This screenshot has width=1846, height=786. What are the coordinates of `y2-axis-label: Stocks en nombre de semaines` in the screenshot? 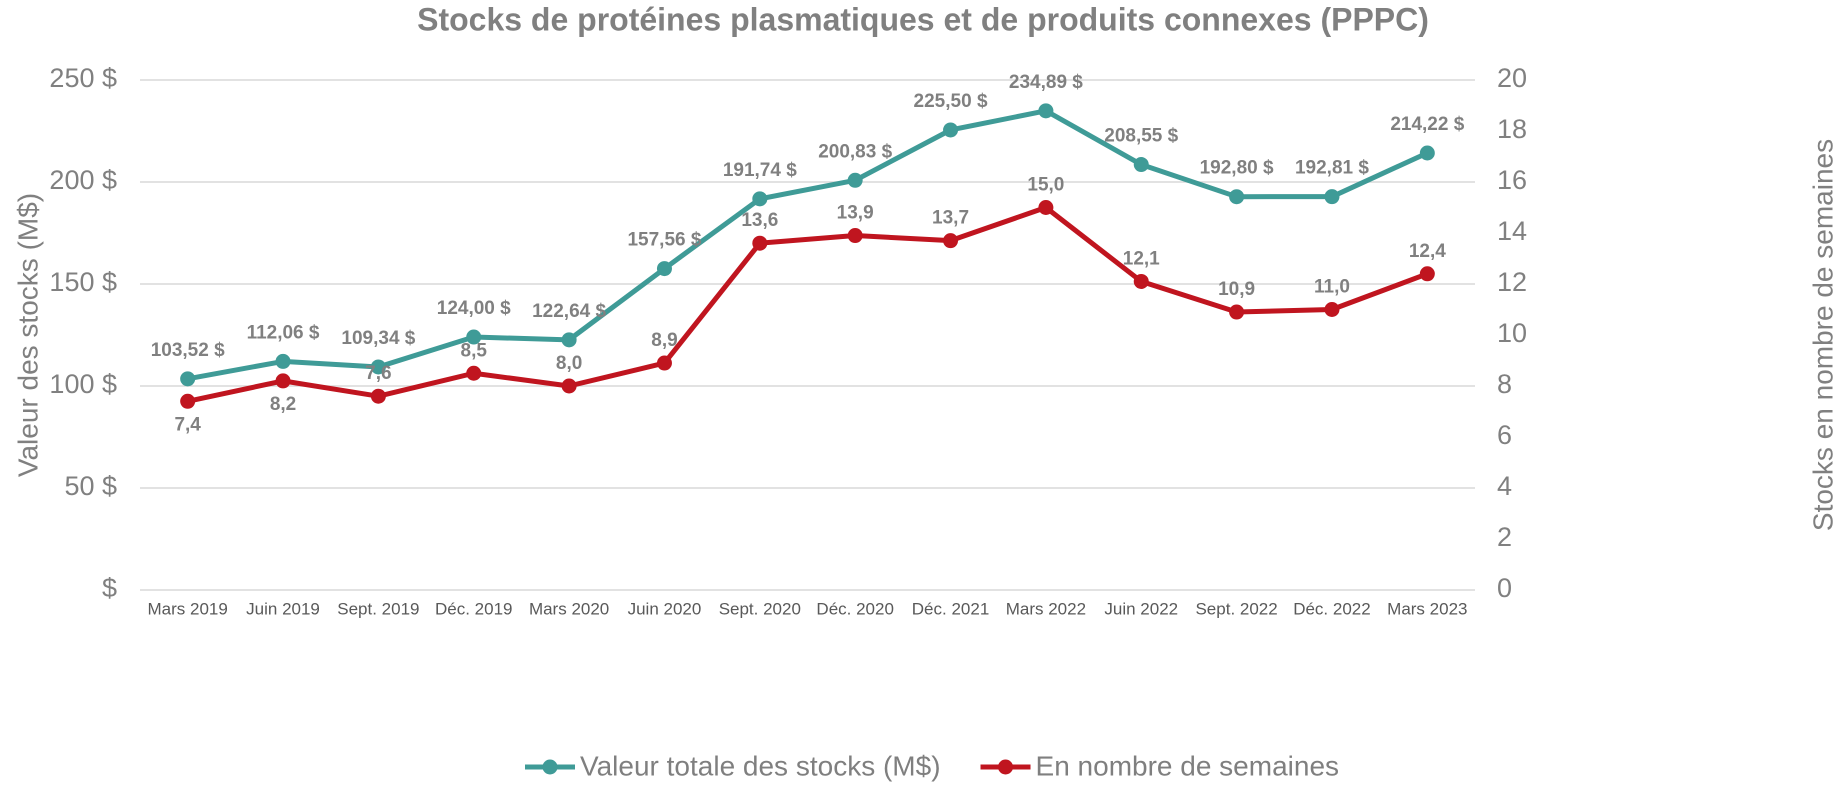 It's located at (1822, 335).